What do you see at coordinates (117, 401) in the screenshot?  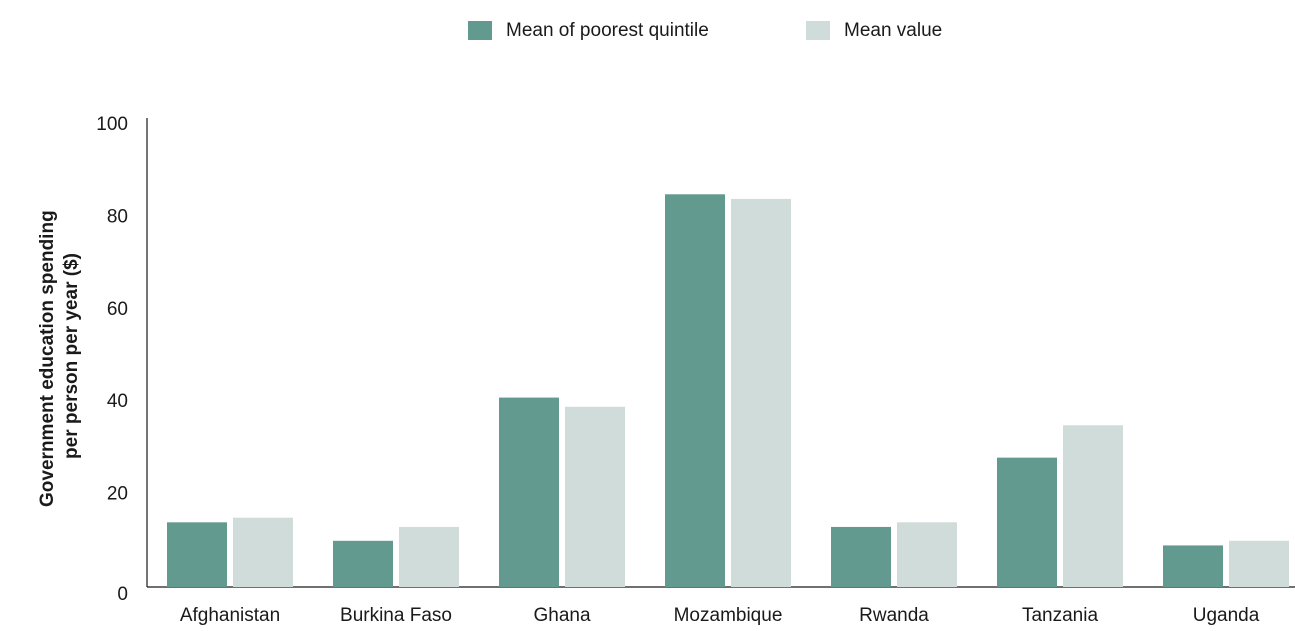 I see `y-tick-label: 40` at bounding box center [117, 401].